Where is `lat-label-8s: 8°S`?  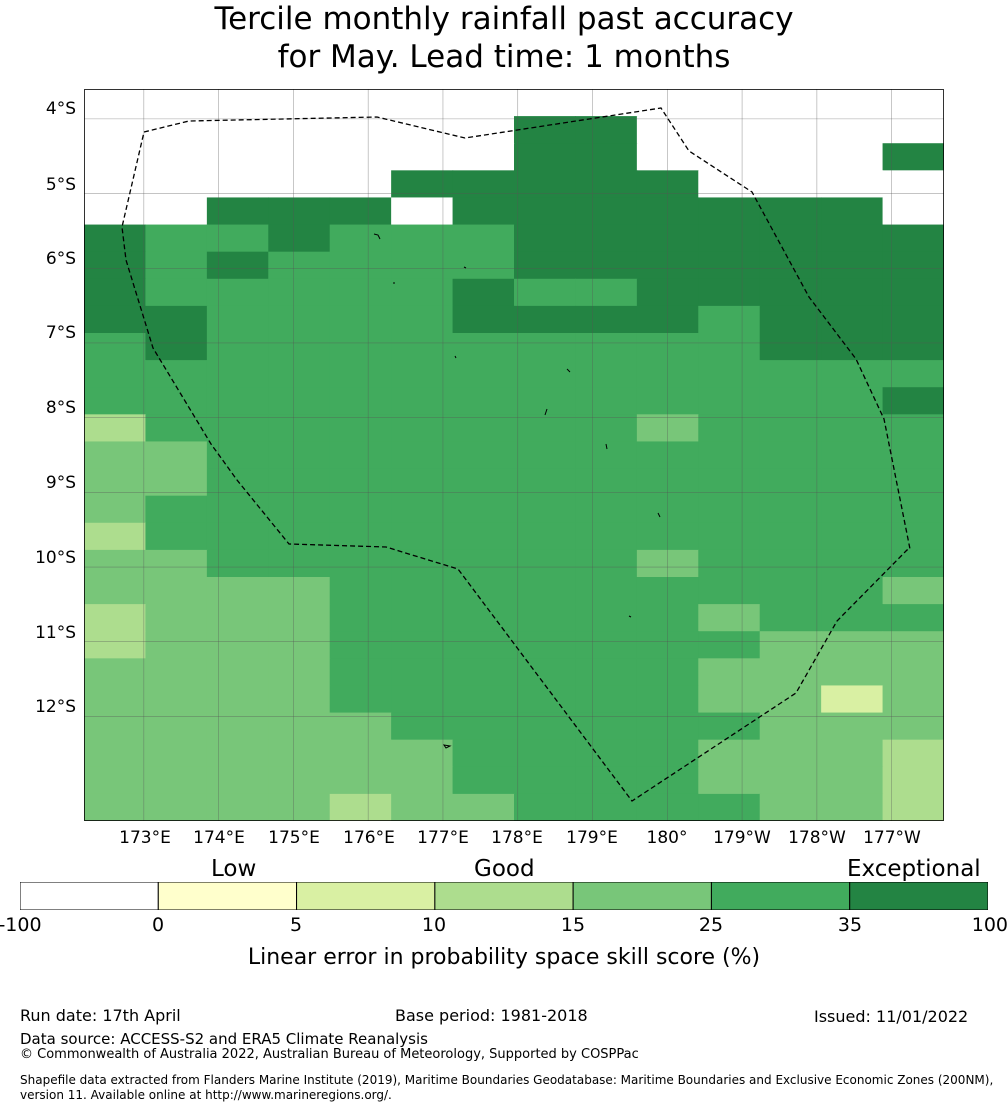 lat-label-8s: 8°S is located at coordinates (60, 408).